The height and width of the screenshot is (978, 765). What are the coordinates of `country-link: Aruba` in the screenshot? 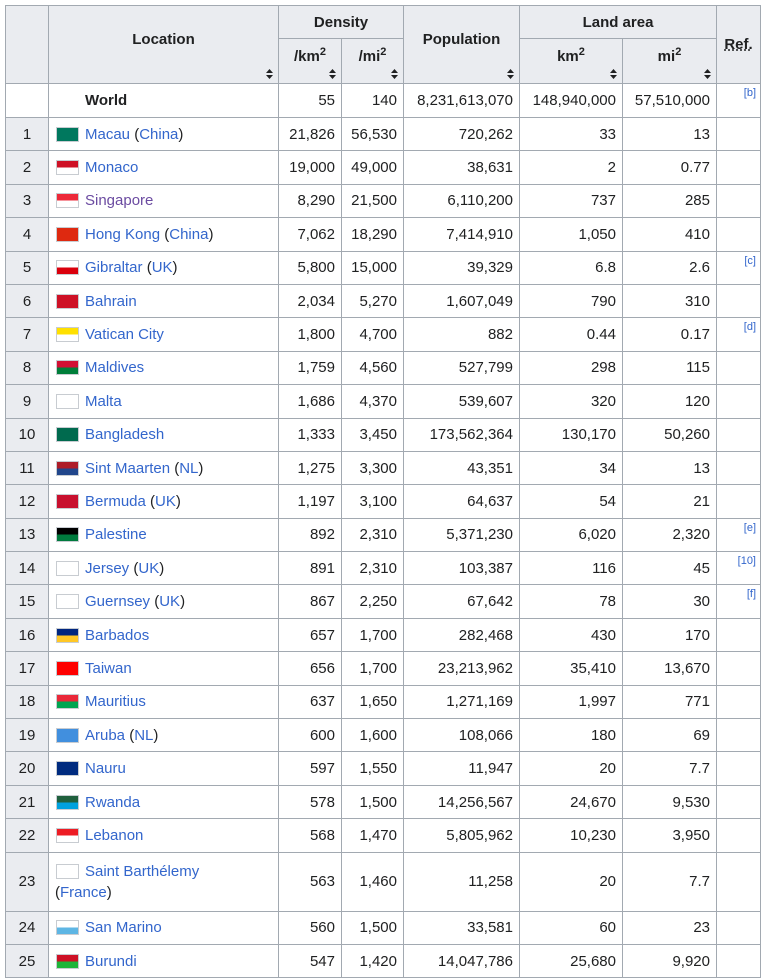 It's located at (105, 735).